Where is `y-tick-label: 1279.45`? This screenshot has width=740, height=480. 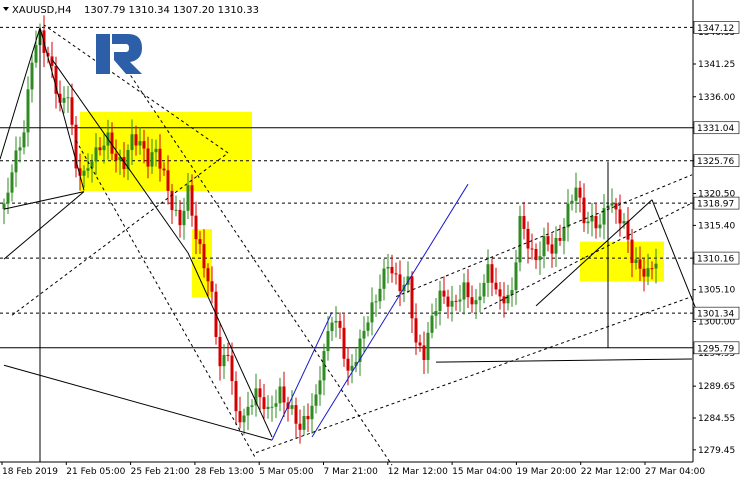
y-tick-label: 1279.45 is located at coordinates (716, 451).